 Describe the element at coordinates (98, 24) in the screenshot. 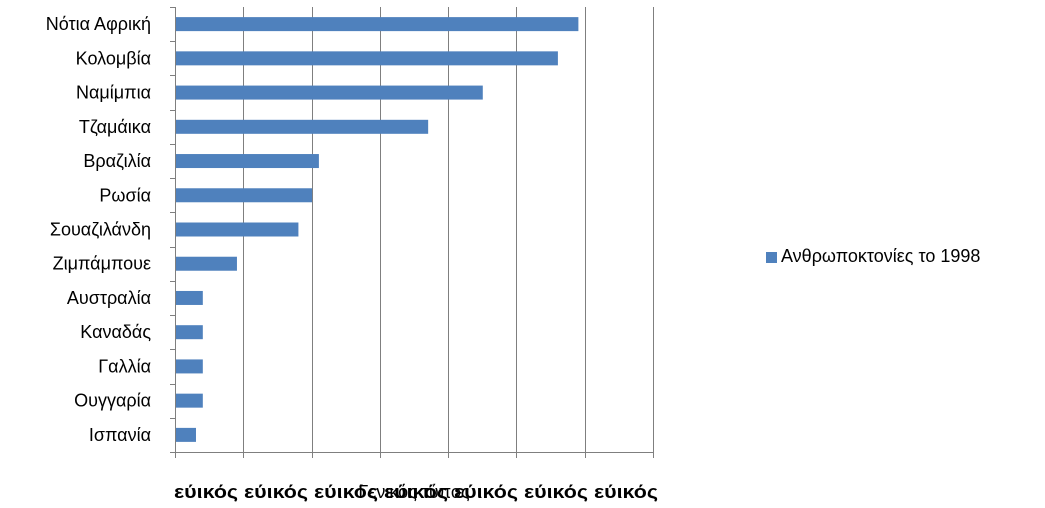

I see `category-label: Νότια Αφρική` at that location.